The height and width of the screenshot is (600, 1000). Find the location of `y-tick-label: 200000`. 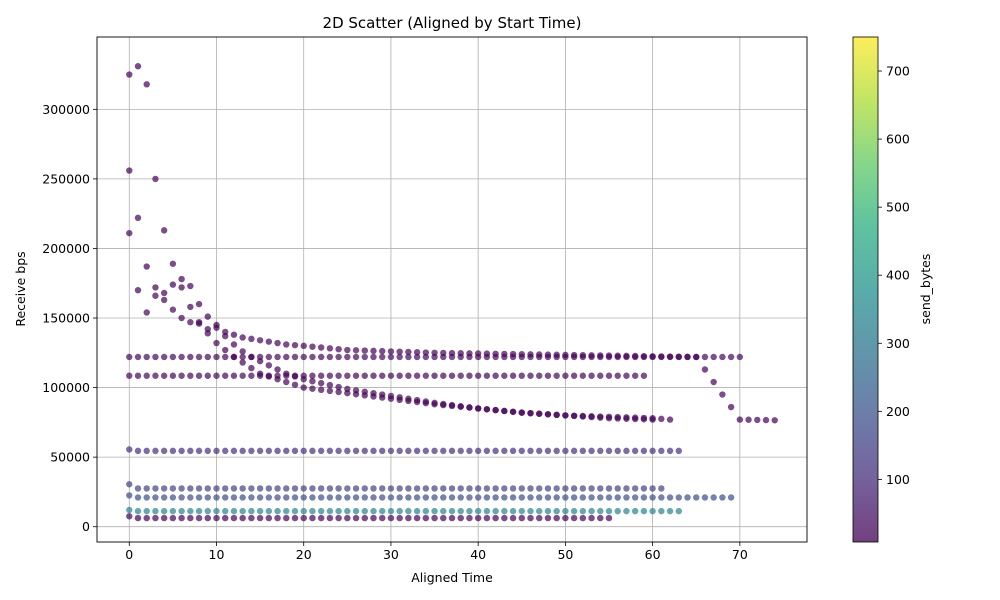

y-tick-label: 200000 is located at coordinates (66, 248).